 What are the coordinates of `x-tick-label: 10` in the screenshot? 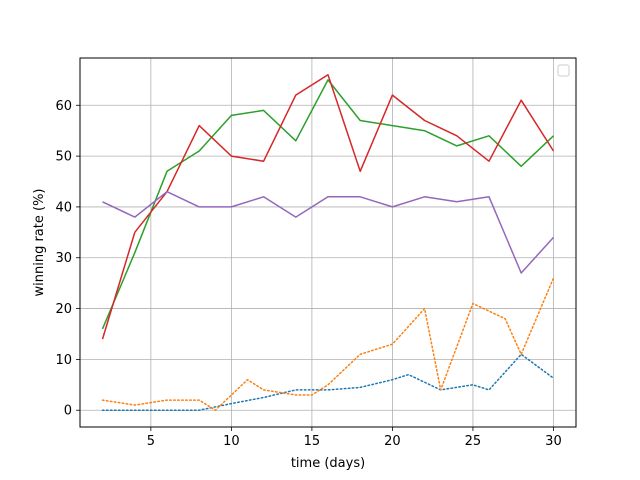 It's located at (231, 441).